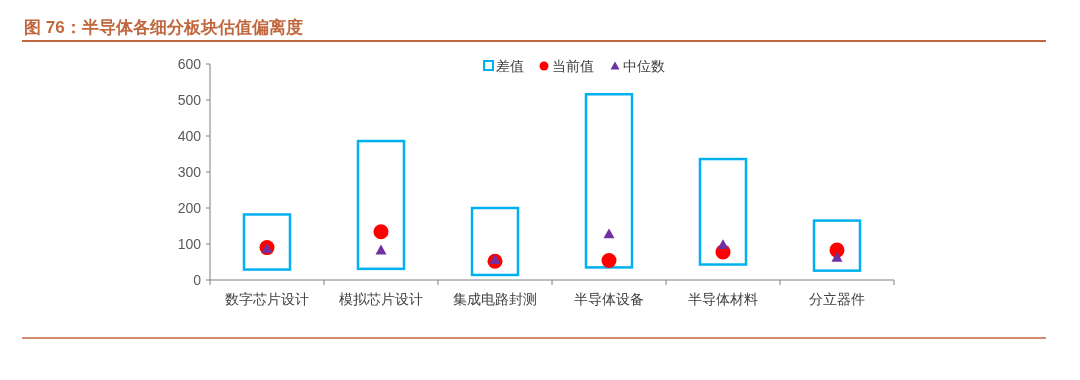  Describe the element at coordinates (189, 136) in the screenshot. I see `y-tick-label: 400` at that location.